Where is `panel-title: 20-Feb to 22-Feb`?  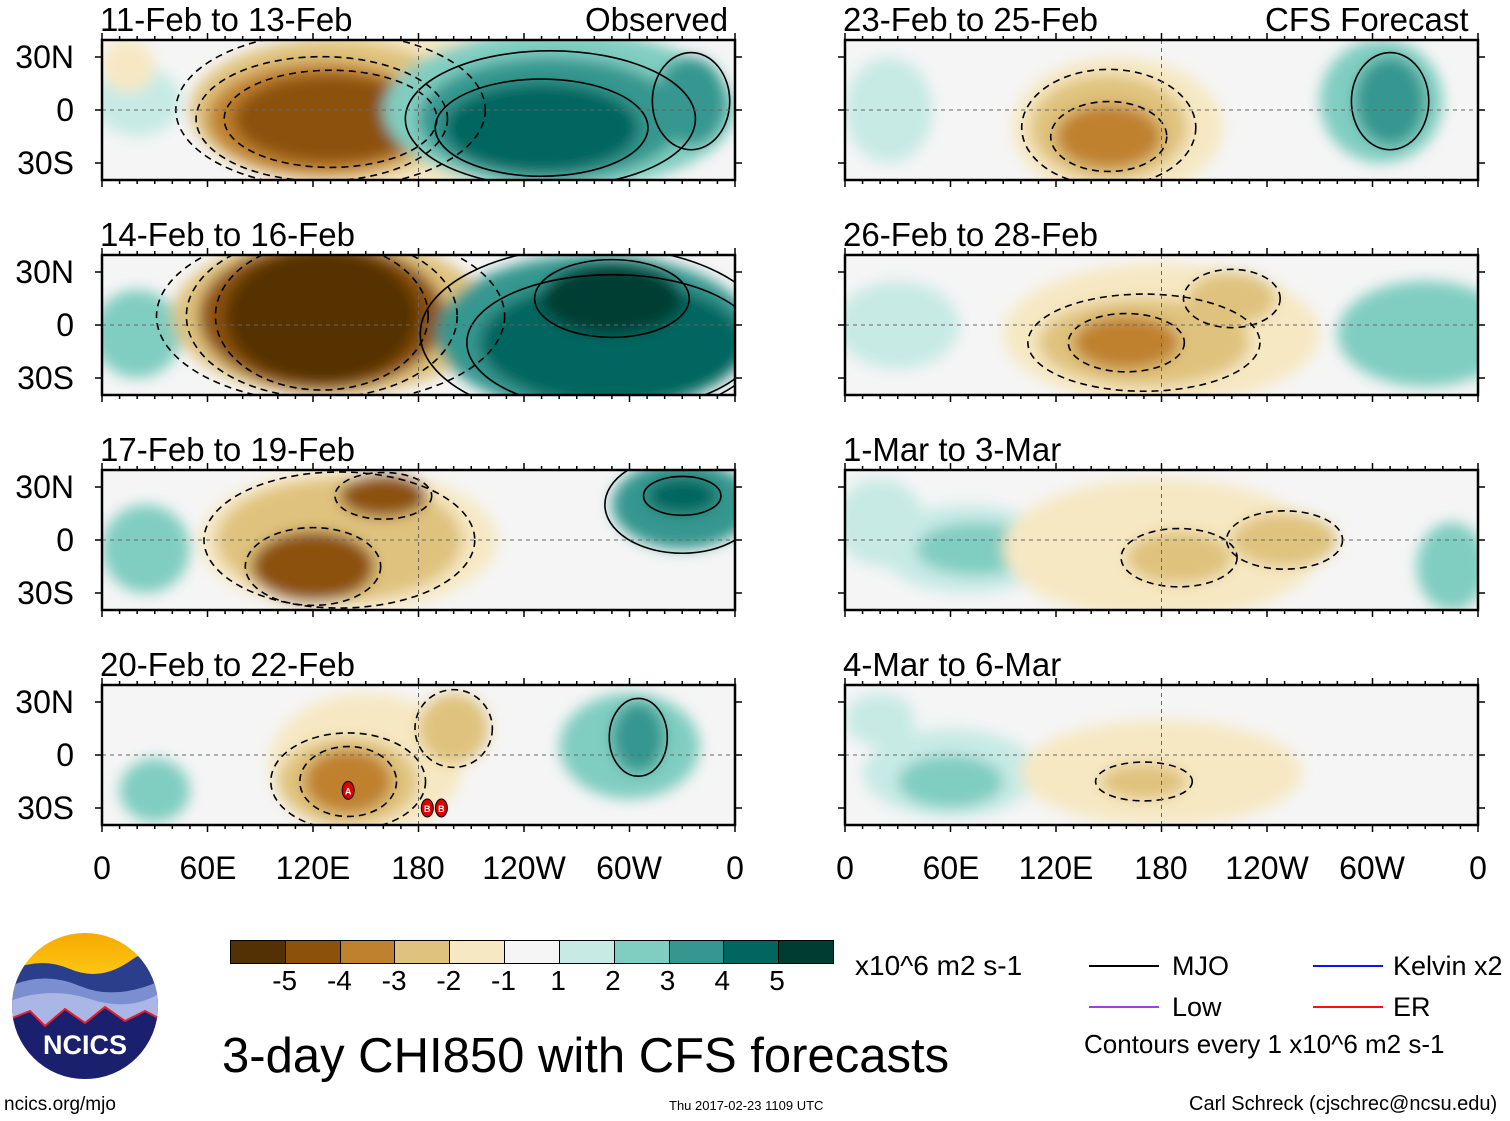 panel-title: 20-Feb to 22-Feb is located at coordinates (227, 664).